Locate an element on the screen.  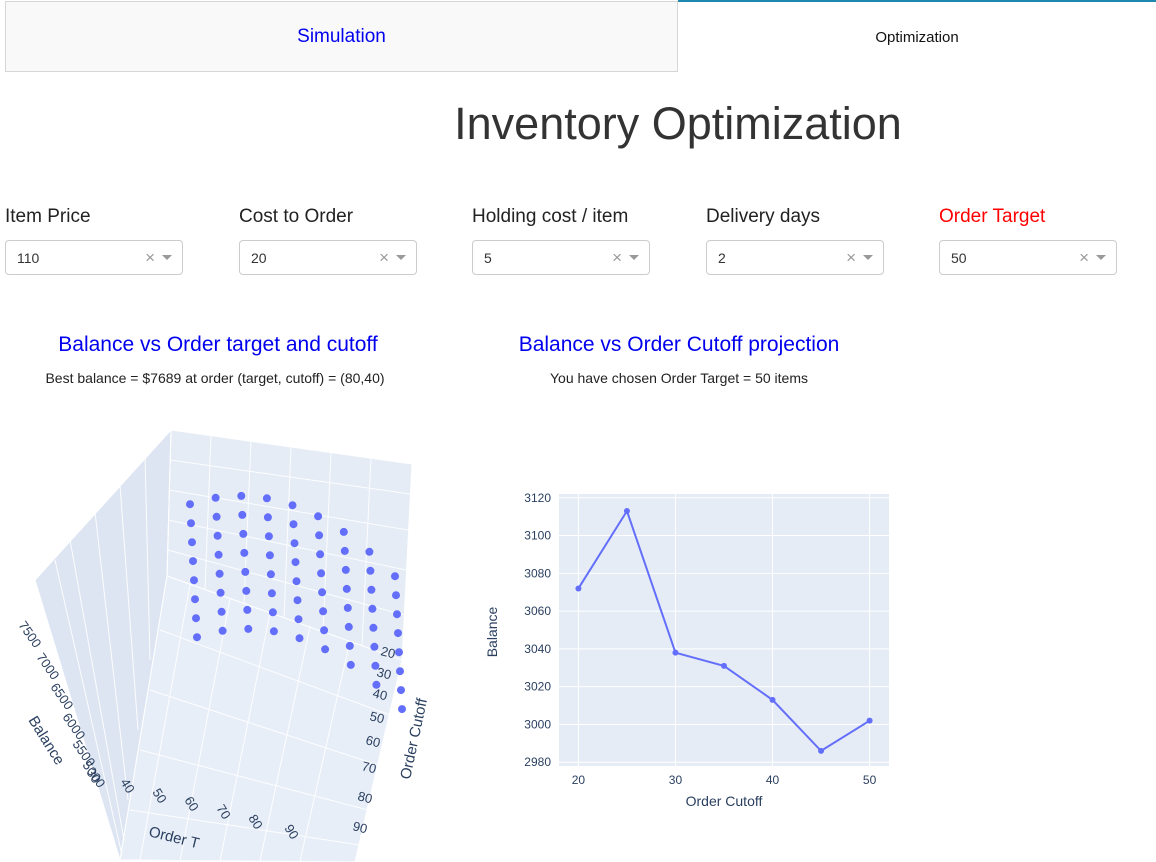
holding-cost-dropdown: 5 × is located at coordinates (561, 257).